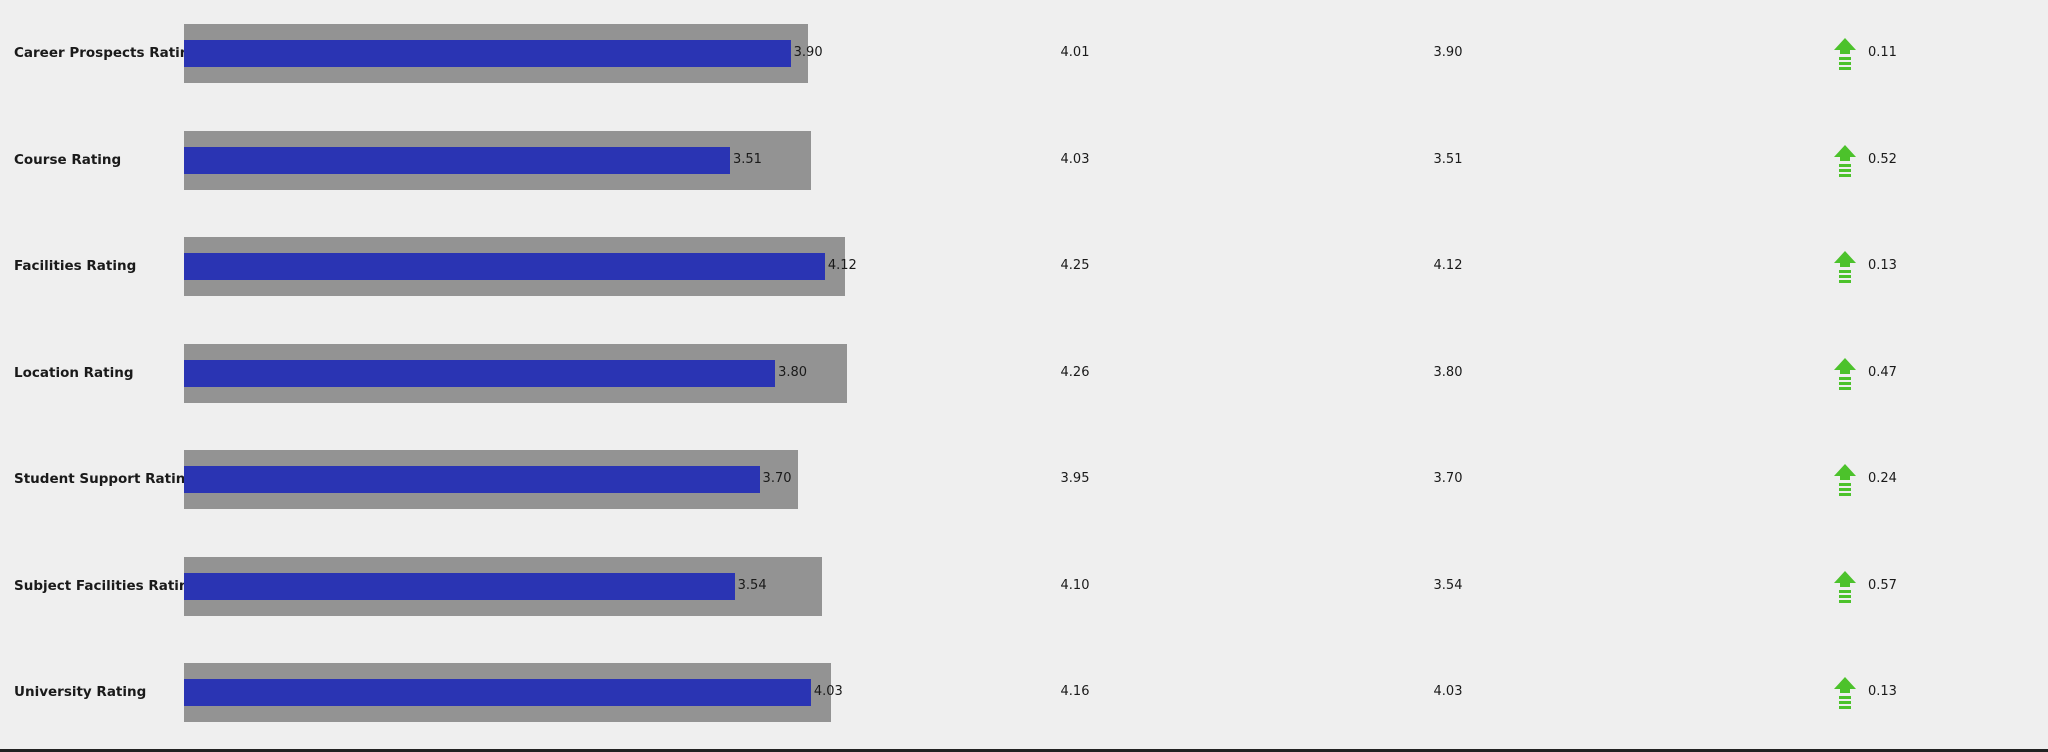 This screenshot has height=752, width=2048. I want to click on bar-value-label: 3.80, so click(793, 372).